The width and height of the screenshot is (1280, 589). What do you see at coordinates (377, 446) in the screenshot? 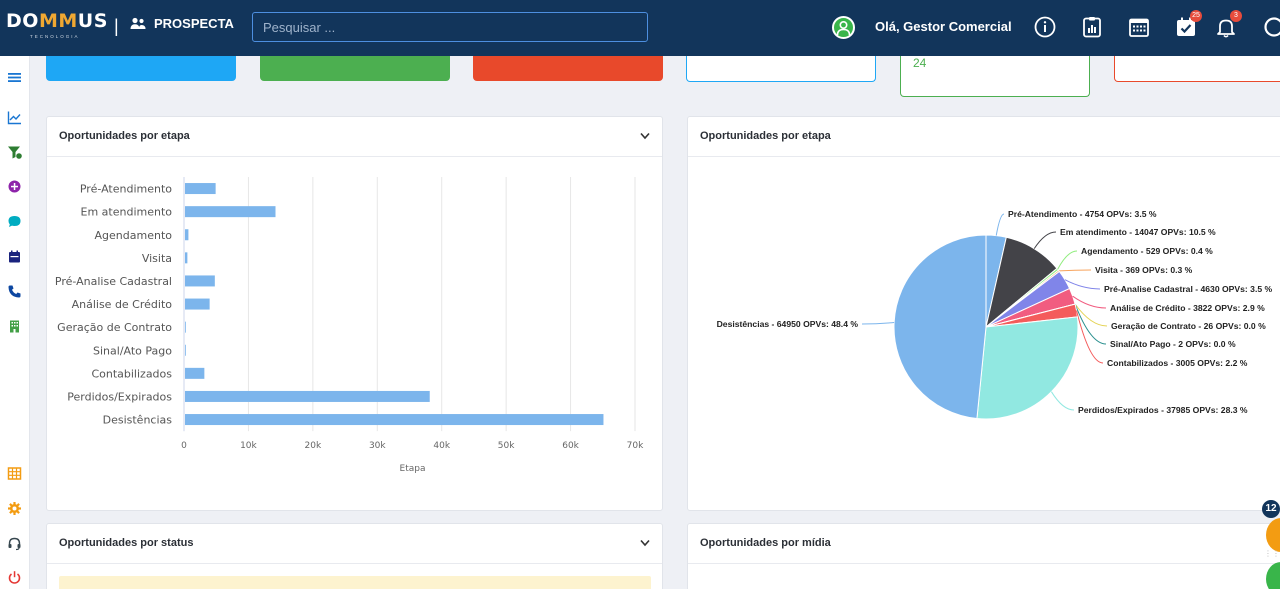
I see `x-tick-label: 30k` at bounding box center [377, 446].